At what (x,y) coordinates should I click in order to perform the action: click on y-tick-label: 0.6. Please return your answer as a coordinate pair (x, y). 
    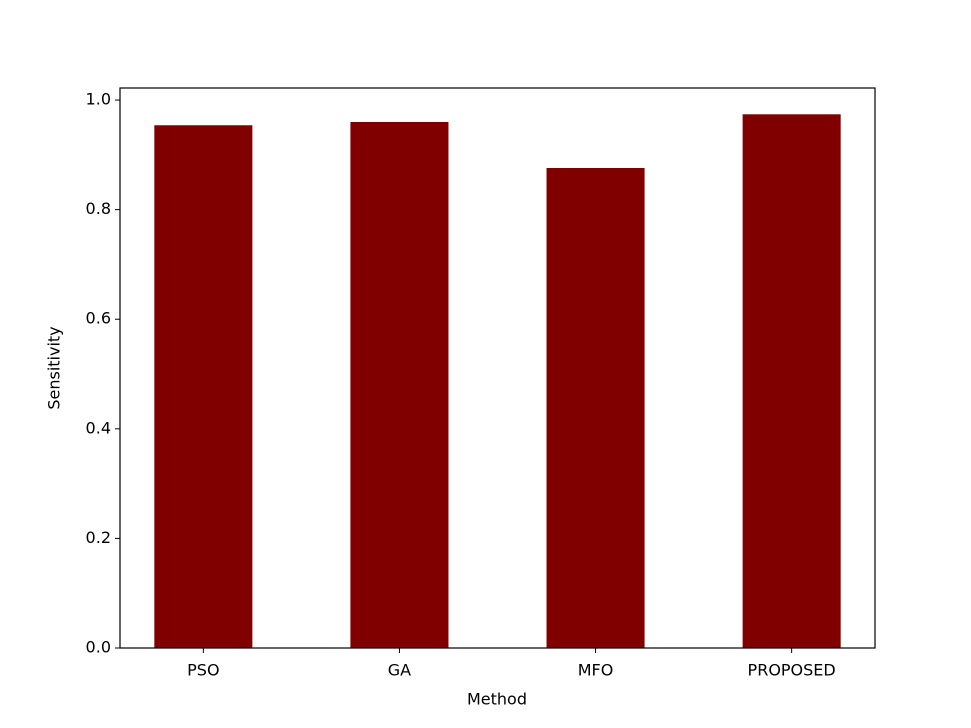
    Looking at the image, I should click on (98, 318).